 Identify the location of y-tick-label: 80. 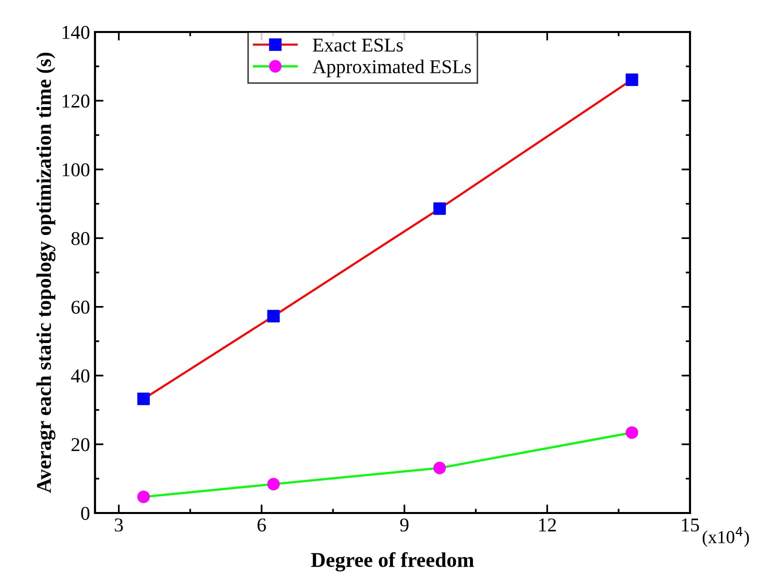
(80, 239).